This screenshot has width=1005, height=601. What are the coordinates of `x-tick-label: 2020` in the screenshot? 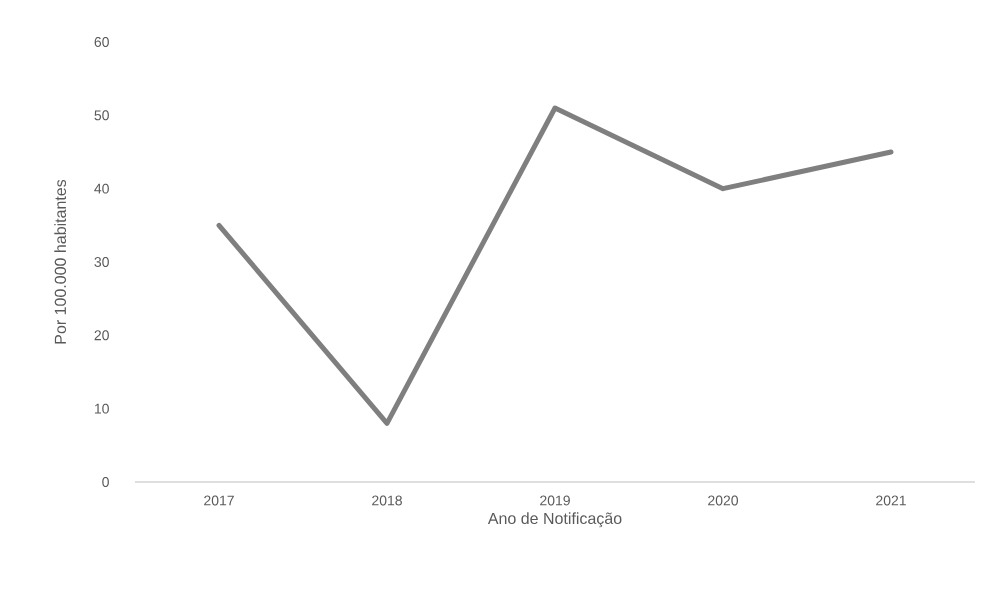 It's located at (723, 500).